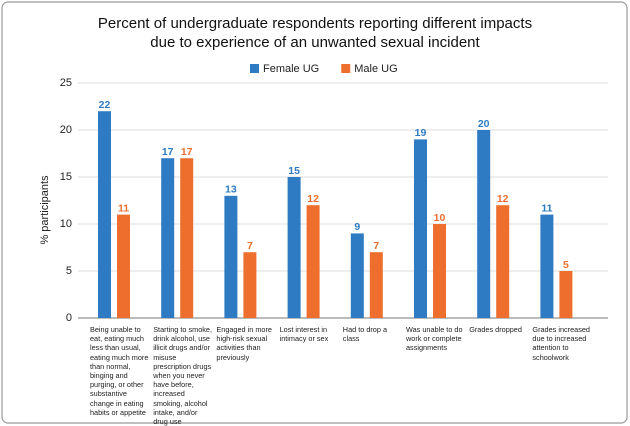 The image size is (630, 426). I want to click on y-tick-label: 25, so click(66, 83).